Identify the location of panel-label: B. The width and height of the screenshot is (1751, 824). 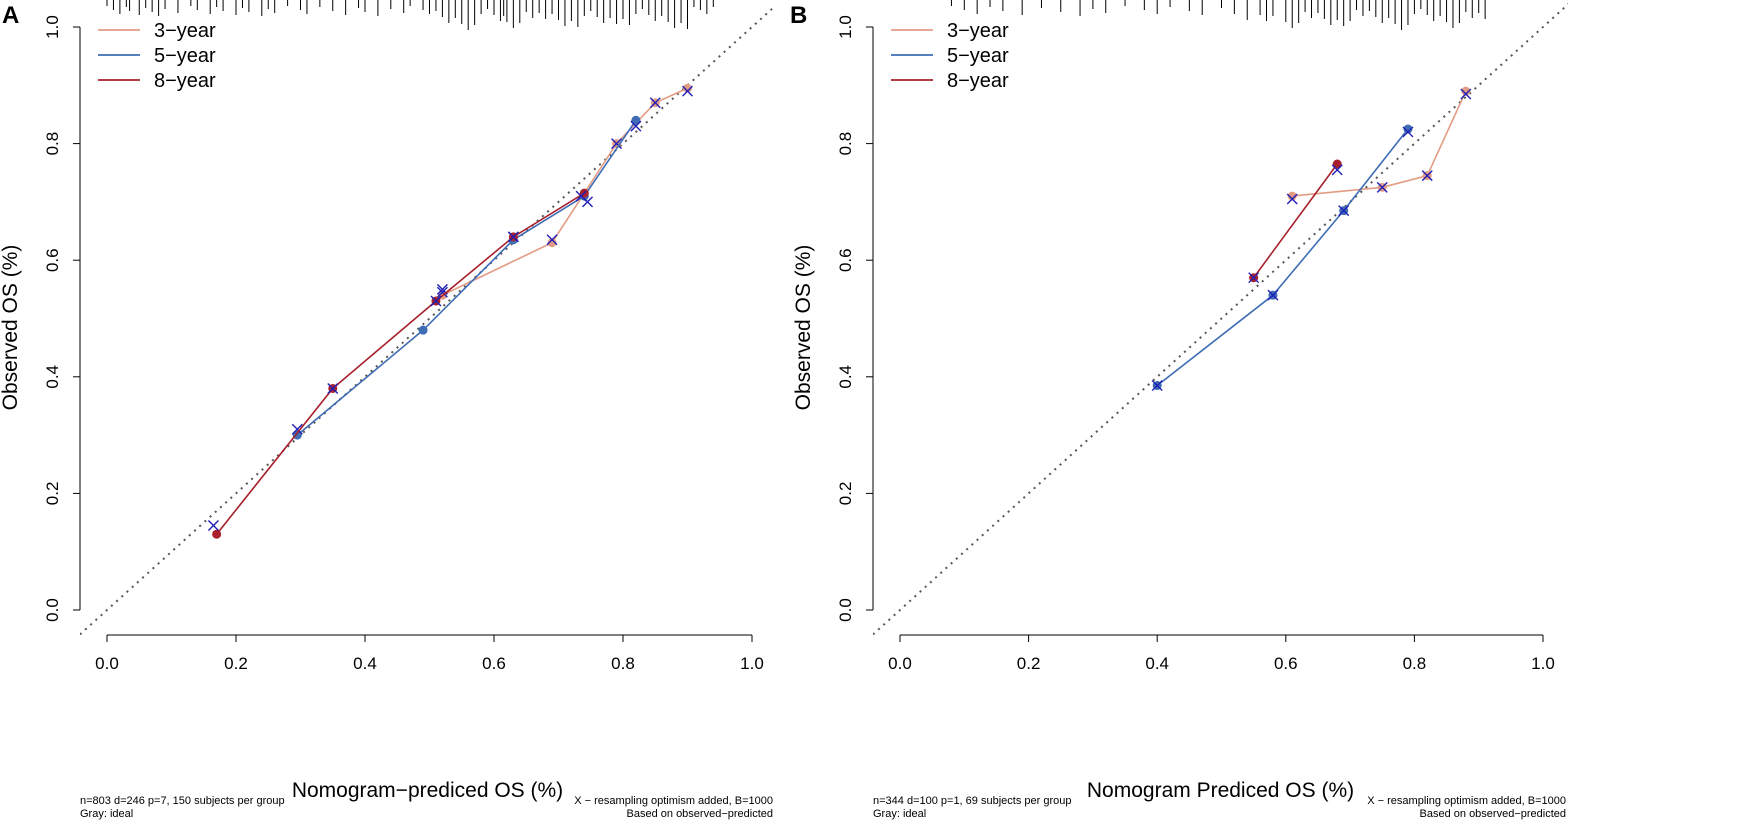
(798, 15).